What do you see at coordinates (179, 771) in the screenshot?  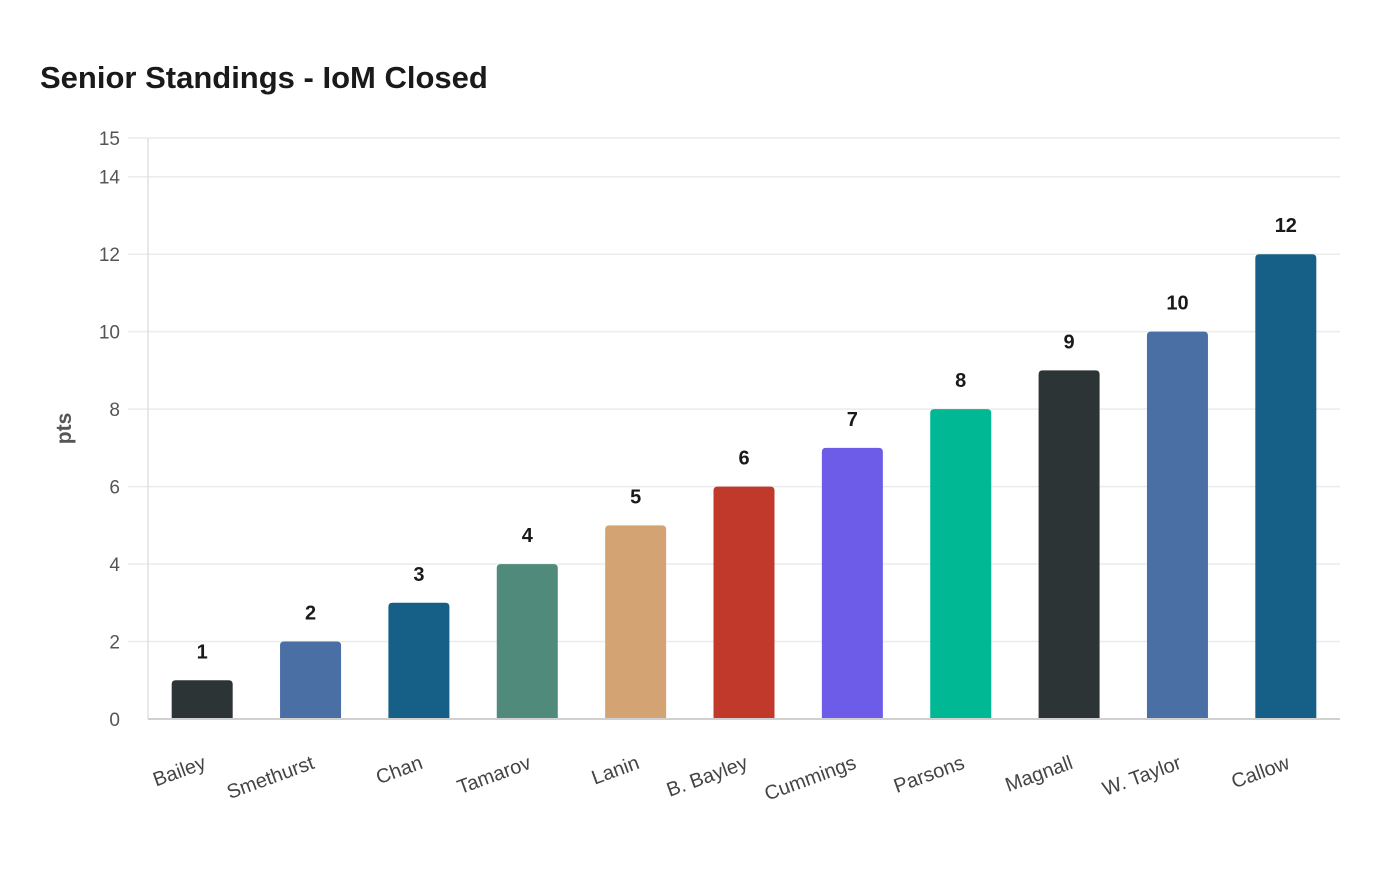 I see `x-tick-label: Bailey` at bounding box center [179, 771].